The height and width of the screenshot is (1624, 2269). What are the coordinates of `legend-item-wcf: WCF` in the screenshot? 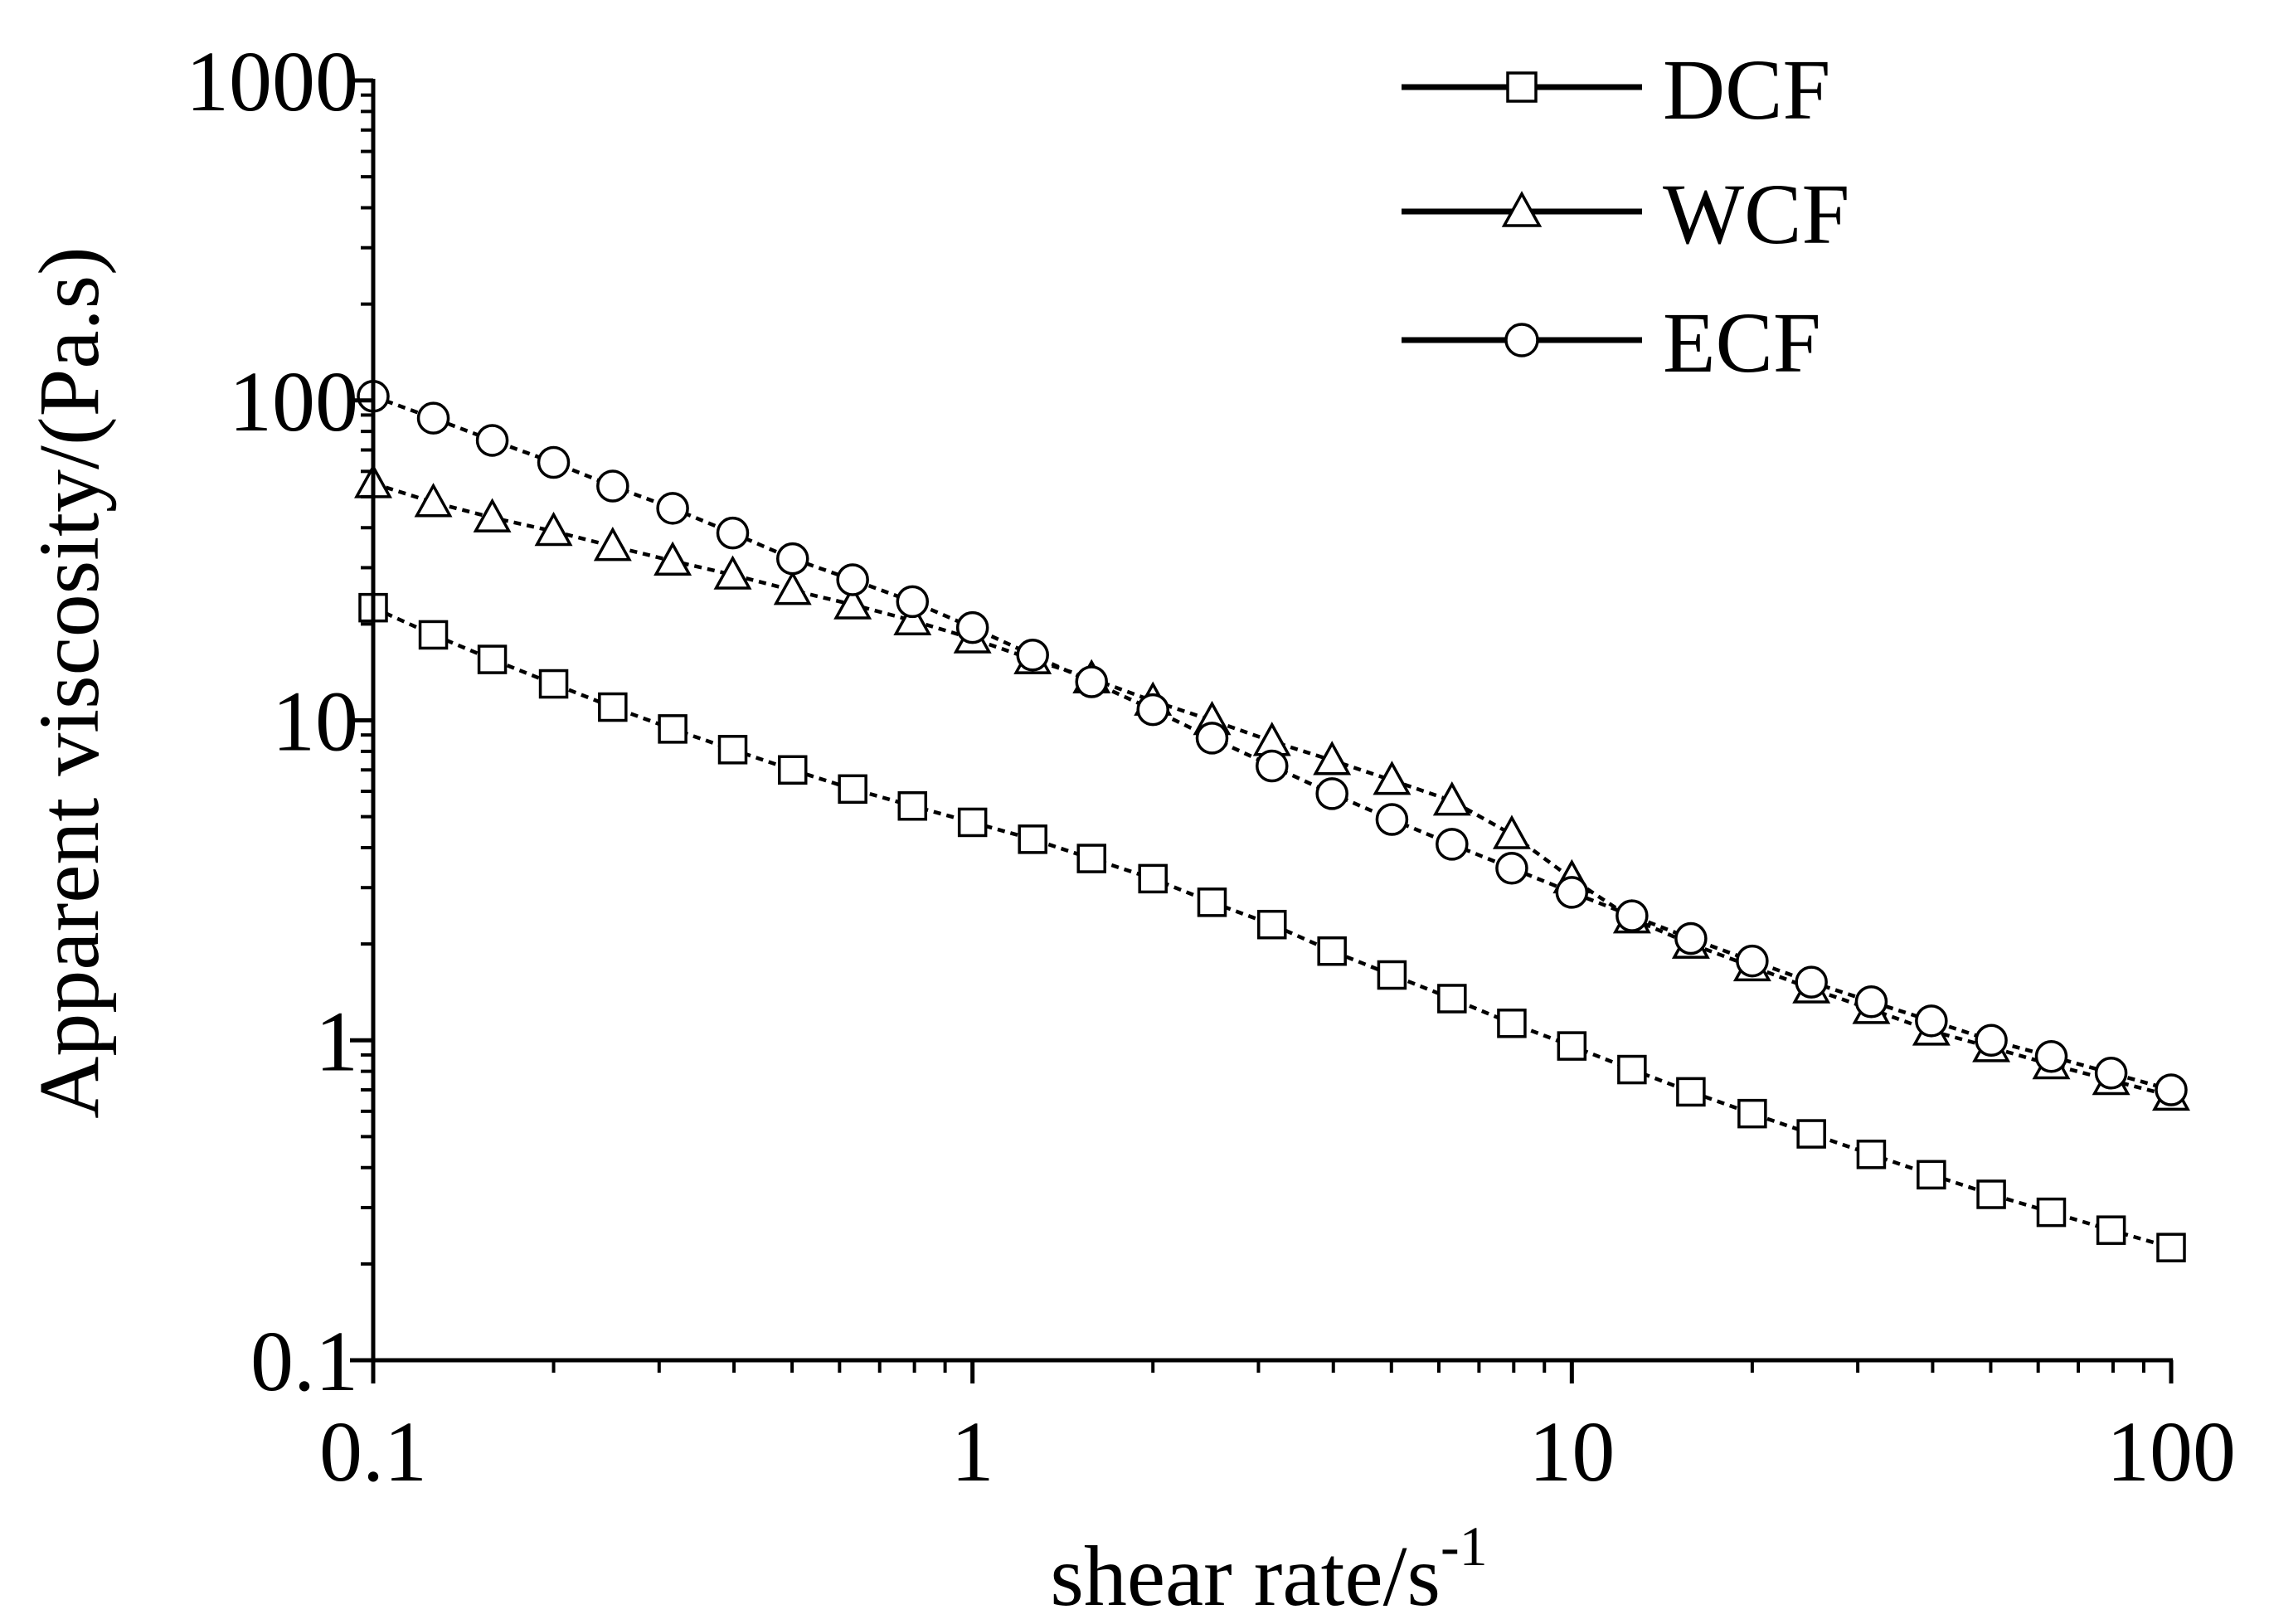 It's located at (1626, 214).